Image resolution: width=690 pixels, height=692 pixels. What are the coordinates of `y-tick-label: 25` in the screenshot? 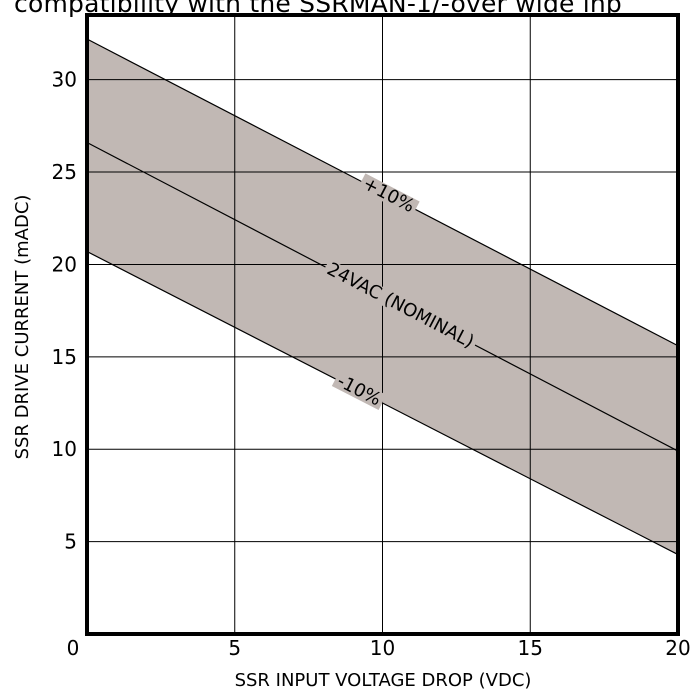 It's located at (64, 172).